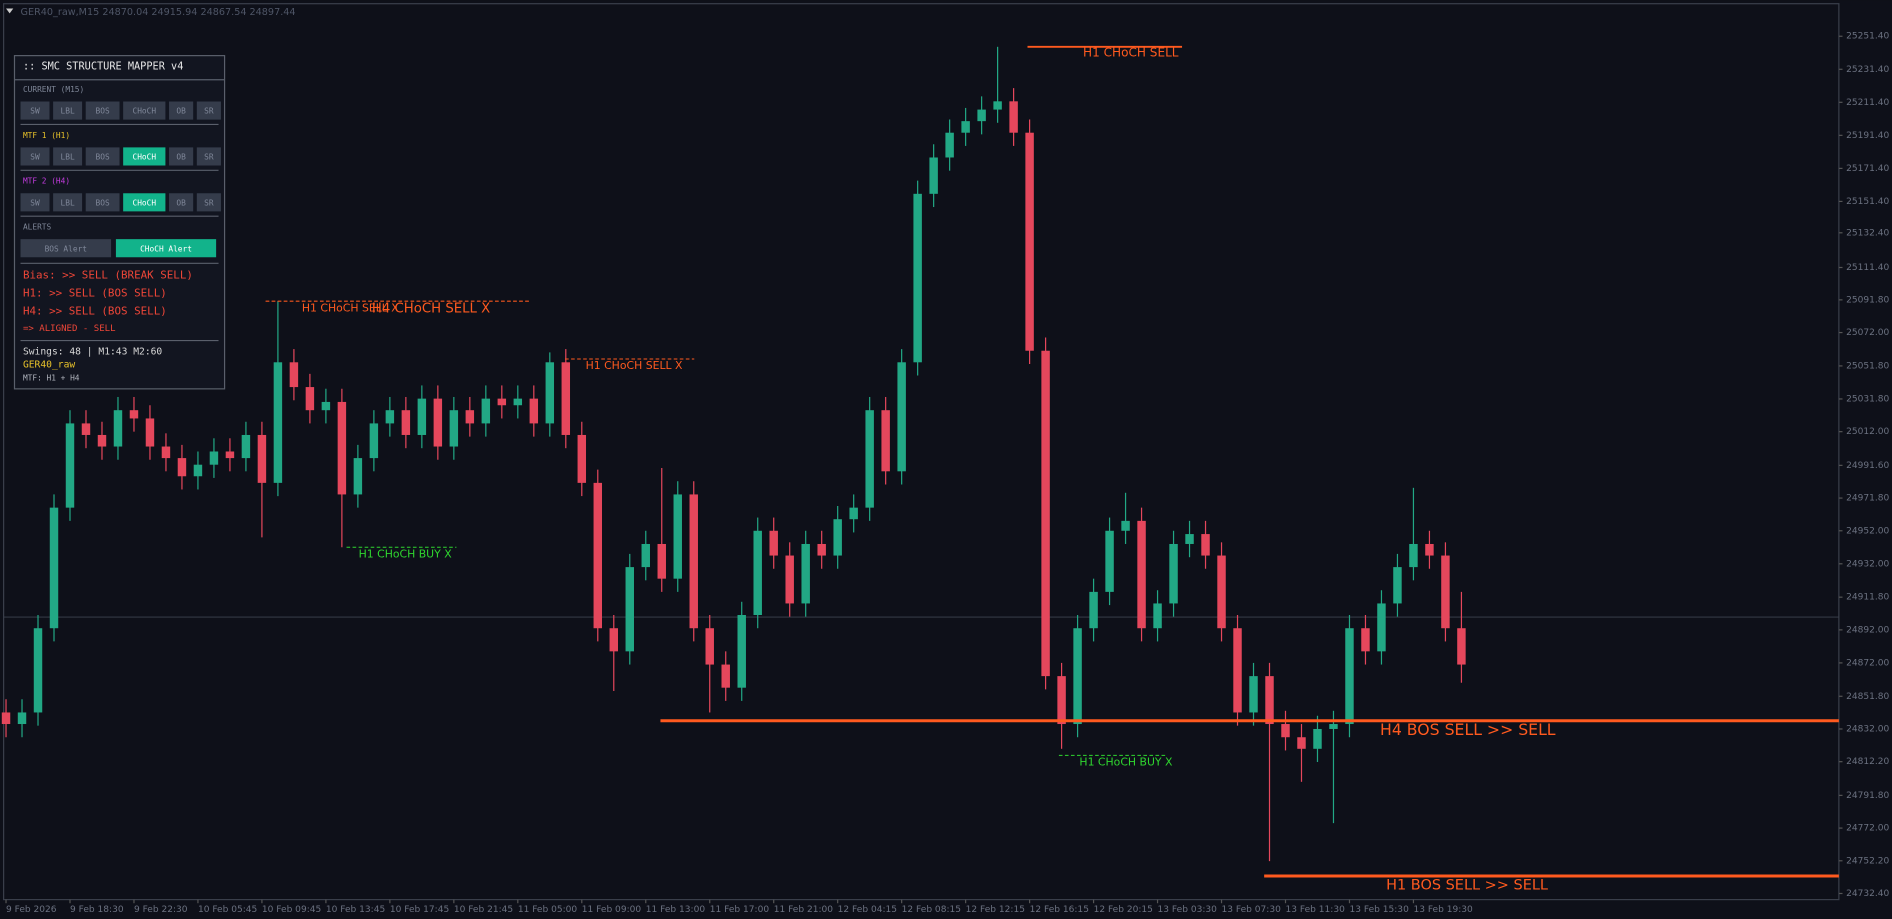 The height and width of the screenshot is (919, 1892). What do you see at coordinates (97, 910) in the screenshot?
I see `x-tick-label: 9 Feb 18:30` at bounding box center [97, 910].